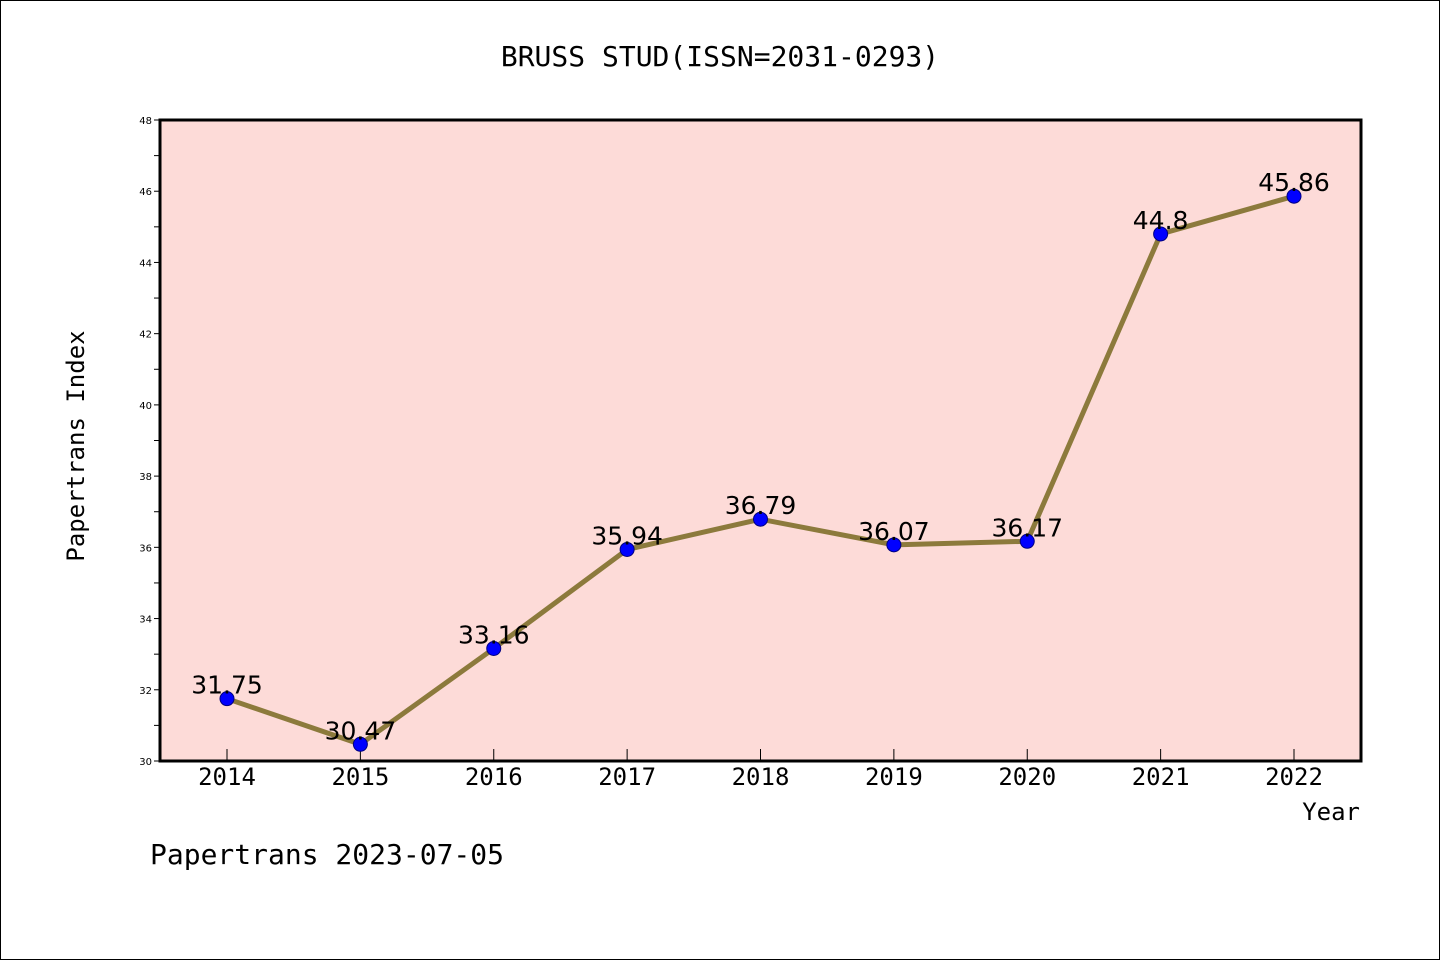 The height and width of the screenshot is (960, 1440). I want to click on data-label: 45.86, so click(1294, 182).